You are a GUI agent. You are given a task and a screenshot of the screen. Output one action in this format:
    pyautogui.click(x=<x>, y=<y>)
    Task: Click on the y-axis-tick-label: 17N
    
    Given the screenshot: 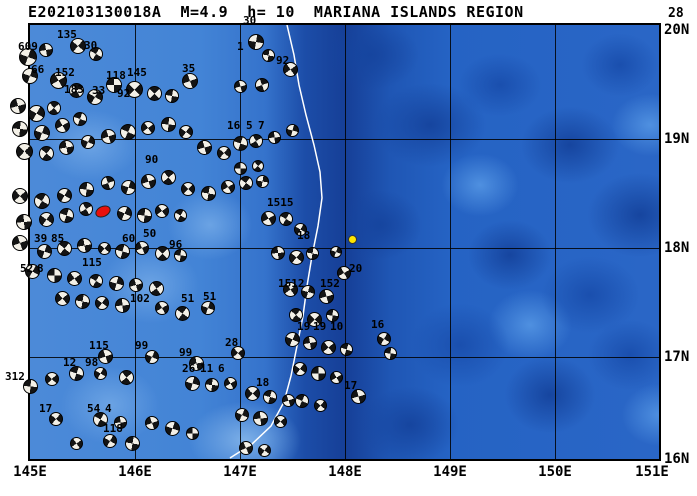 What is the action you would take?
    pyautogui.click(x=677, y=357)
    